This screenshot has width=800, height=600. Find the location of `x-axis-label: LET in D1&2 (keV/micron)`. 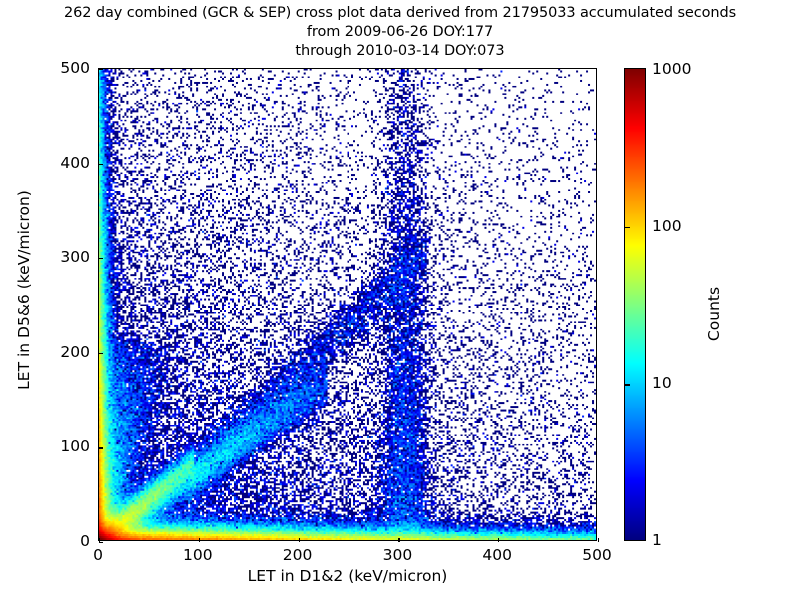

x-axis-label: LET in D1&2 (keV/micron) is located at coordinates (347, 576).